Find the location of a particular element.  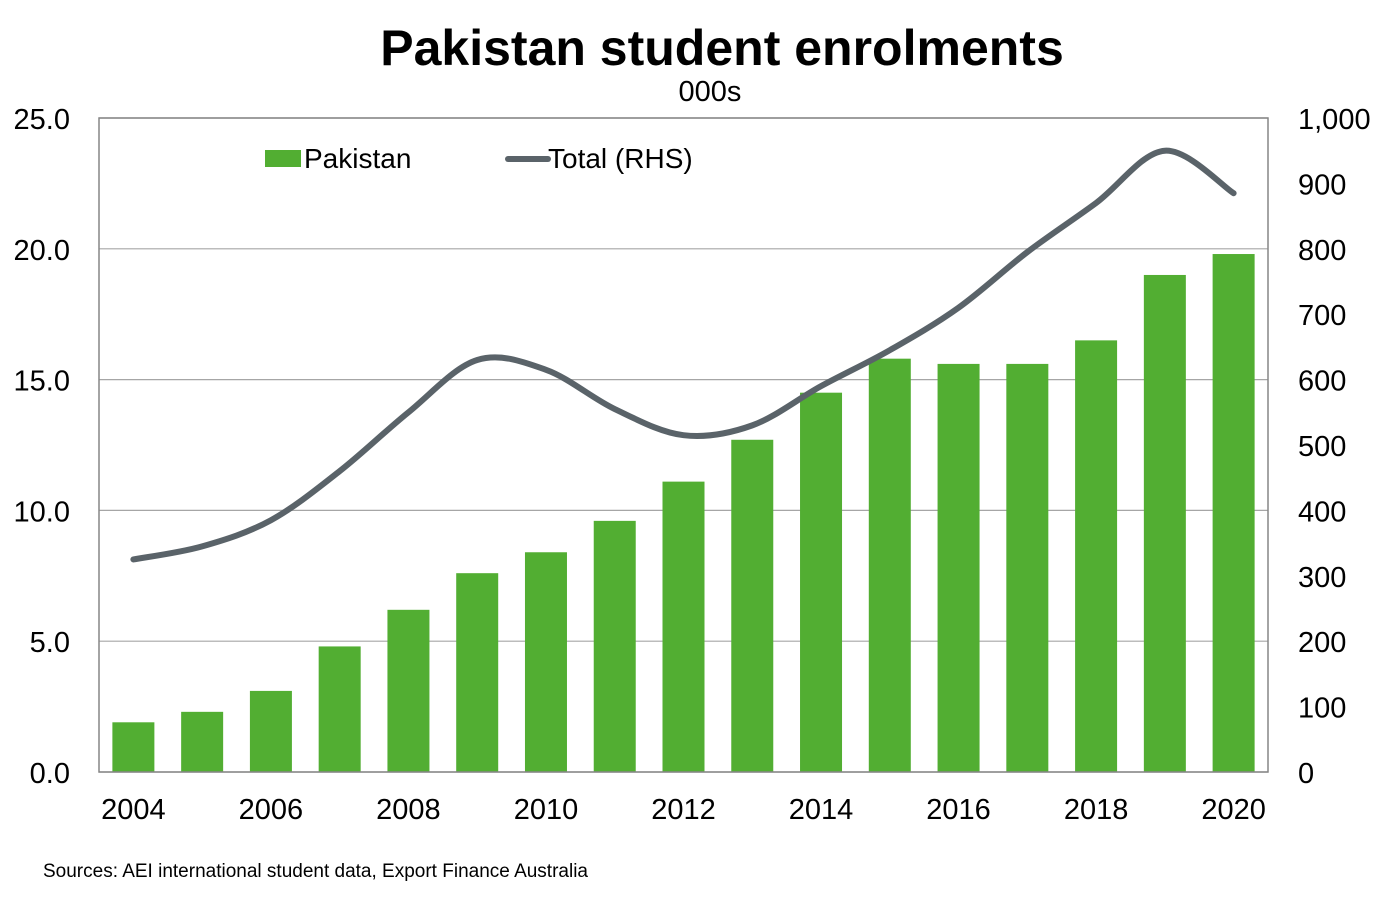

bar-2004 is located at coordinates (133, 747).